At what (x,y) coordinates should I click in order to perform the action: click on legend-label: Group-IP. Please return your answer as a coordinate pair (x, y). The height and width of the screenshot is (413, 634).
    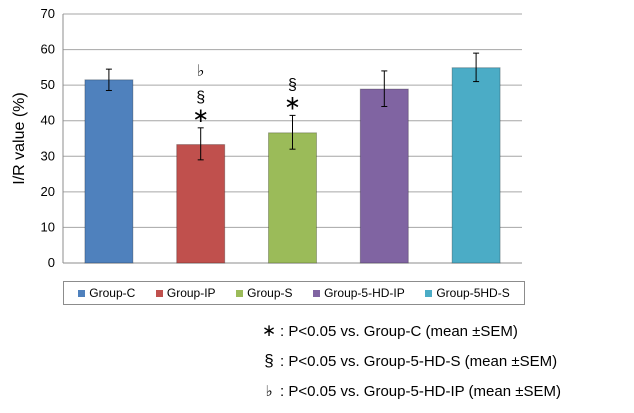
    Looking at the image, I should click on (191, 293).